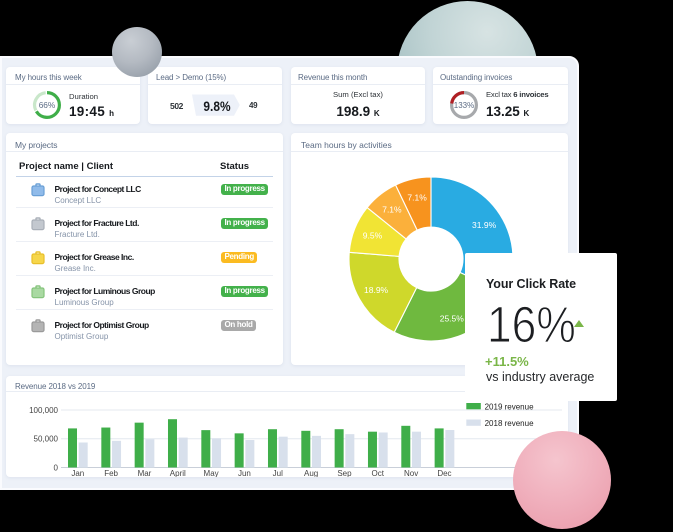 The height and width of the screenshot is (532, 673). I want to click on svg-text: Jan, so click(77, 473).